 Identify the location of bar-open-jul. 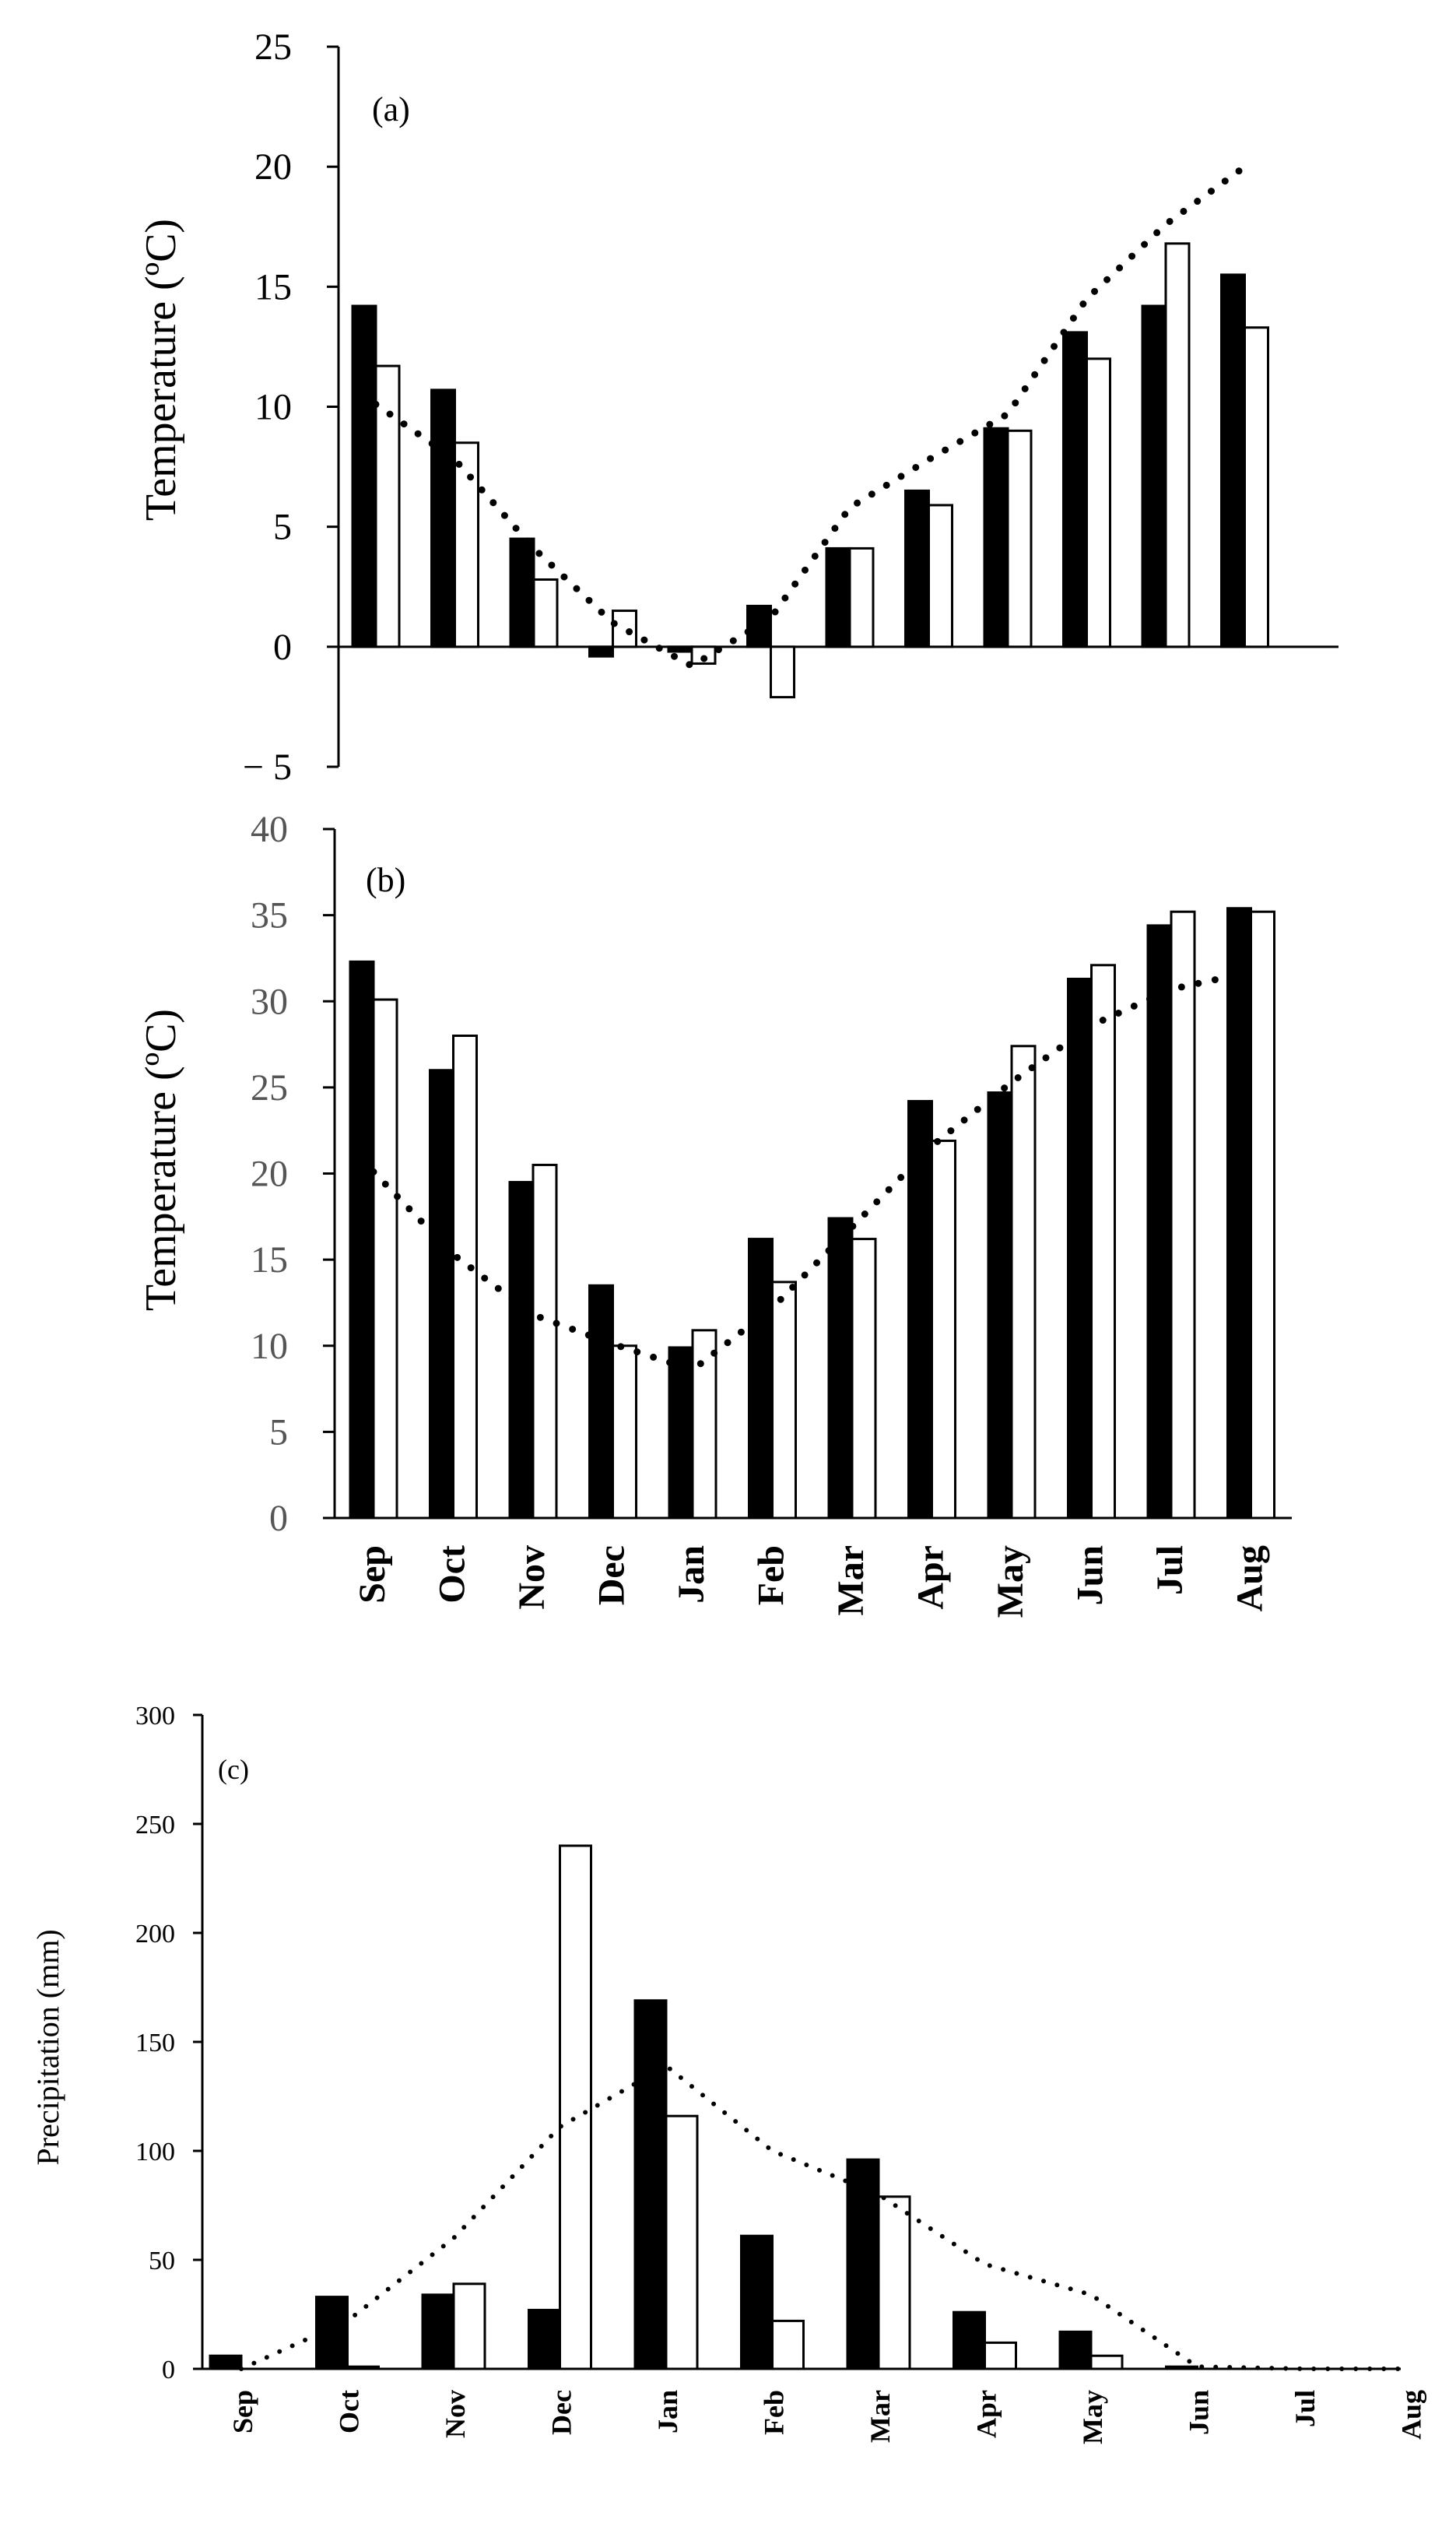
(1178, 445).